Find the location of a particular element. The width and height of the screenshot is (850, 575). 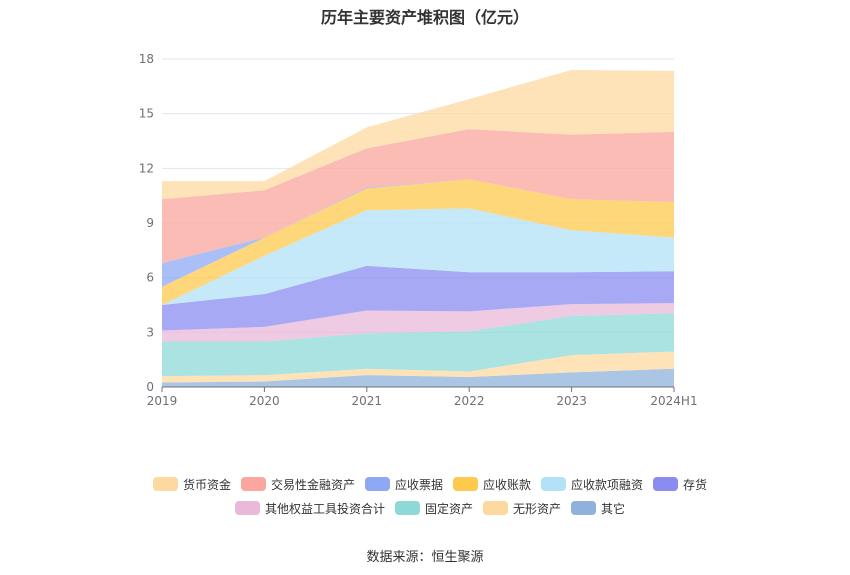

legend-label: 应收账款 is located at coordinates (507, 484).